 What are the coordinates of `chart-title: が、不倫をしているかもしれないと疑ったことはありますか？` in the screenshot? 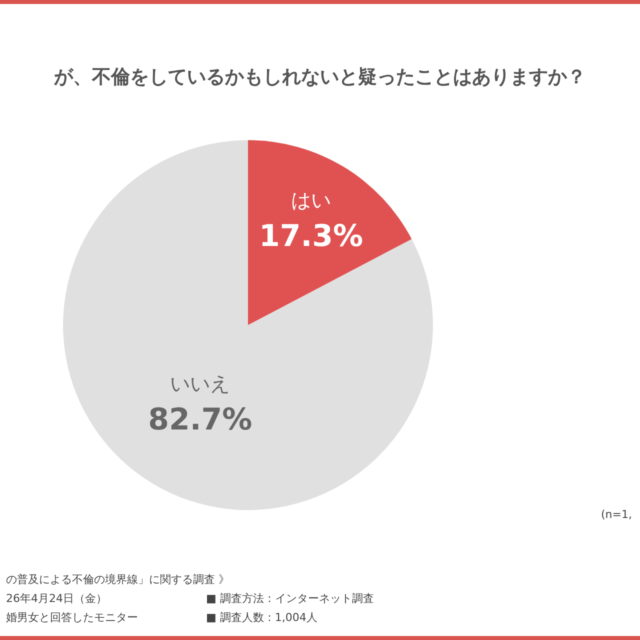 It's located at (320, 77).